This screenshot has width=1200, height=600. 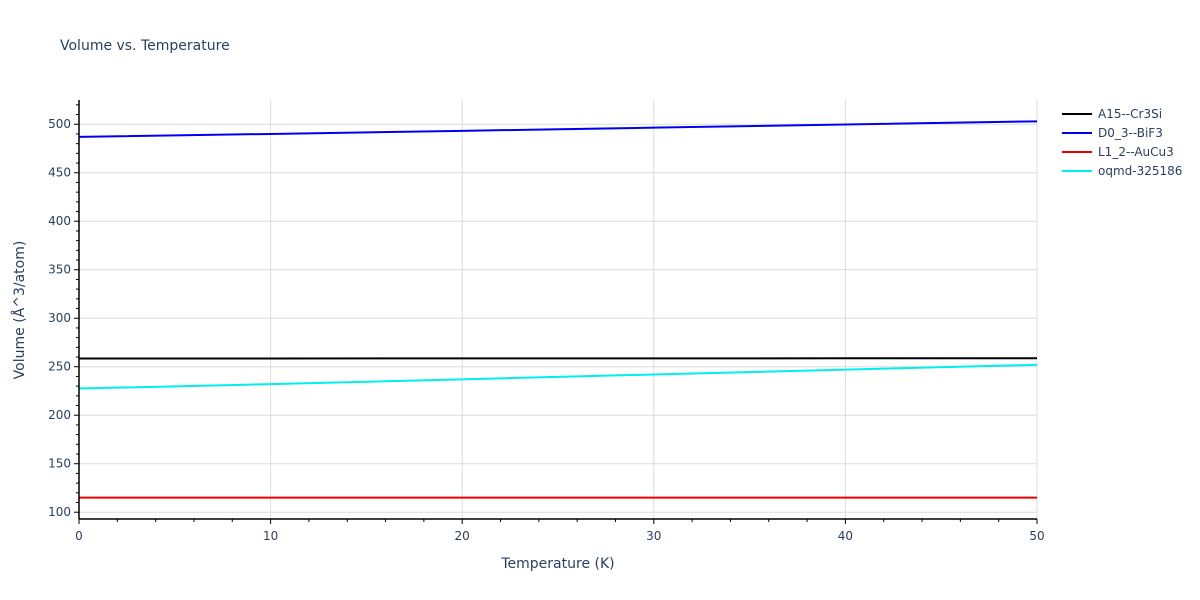 I want to click on chart-title: Volume vs. Temperature, so click(x=145, y=46).